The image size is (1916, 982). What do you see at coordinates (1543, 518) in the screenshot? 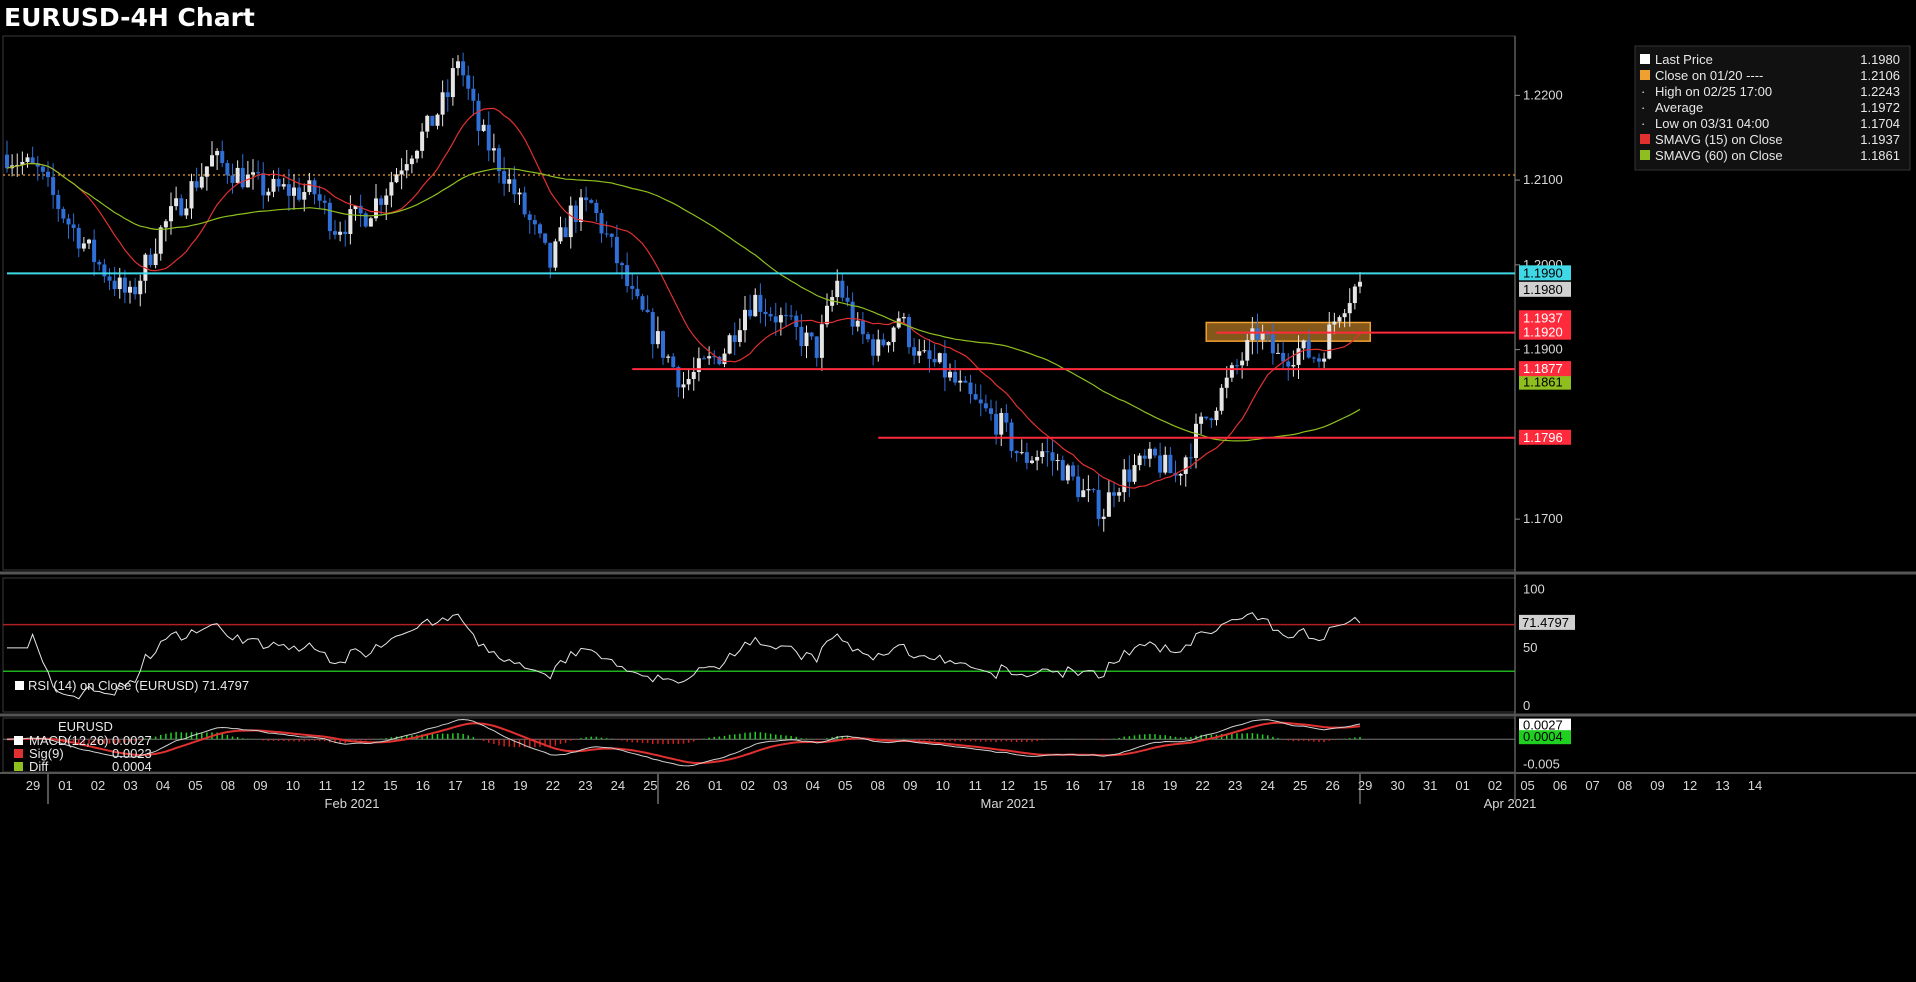
I see `y-tick-label: 1.1700` at bounding box center [1543, 518].